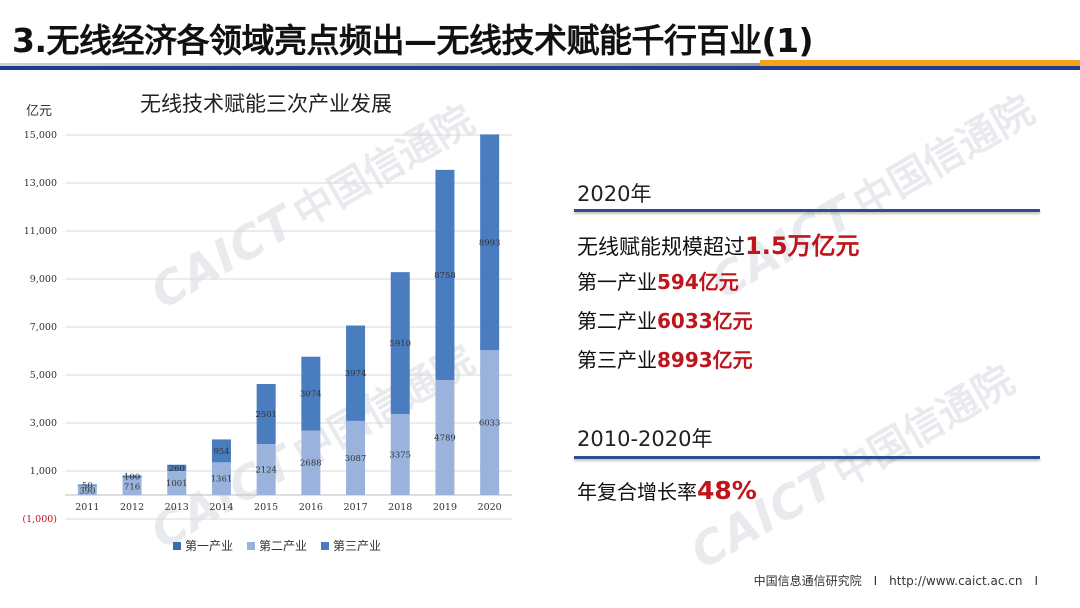  What do you see at coordinates (355, 507) in the screenshot?
I see `x-tick-label: 2017` at bounding box center [355, 507].